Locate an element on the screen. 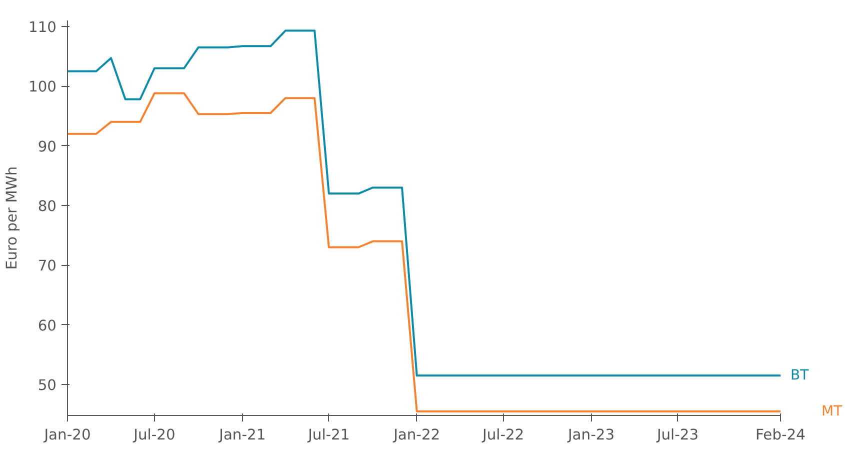  y-tick-label: 90 is located at coordinates (47, 147).